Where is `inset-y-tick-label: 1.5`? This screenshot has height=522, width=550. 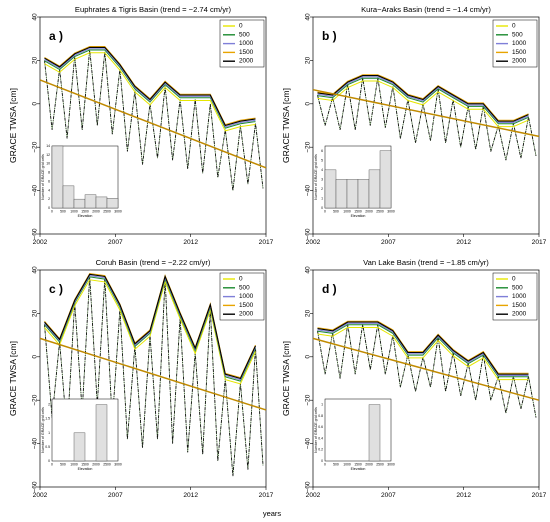 inset-y-tick-label: 1.5 is located at coordinates (47, 419).